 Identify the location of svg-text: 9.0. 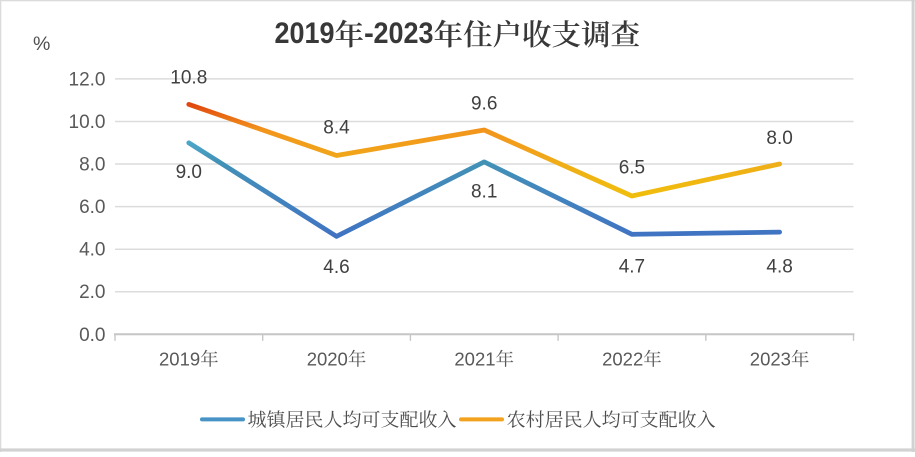
(189, 172).